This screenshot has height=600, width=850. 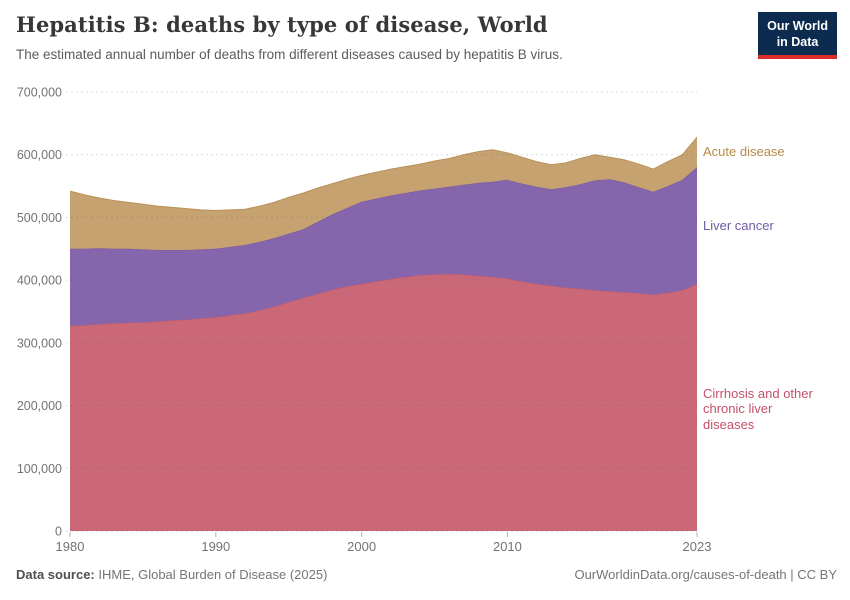 I want to click on data-source-label: Data source:, so click(x=55, y=574).